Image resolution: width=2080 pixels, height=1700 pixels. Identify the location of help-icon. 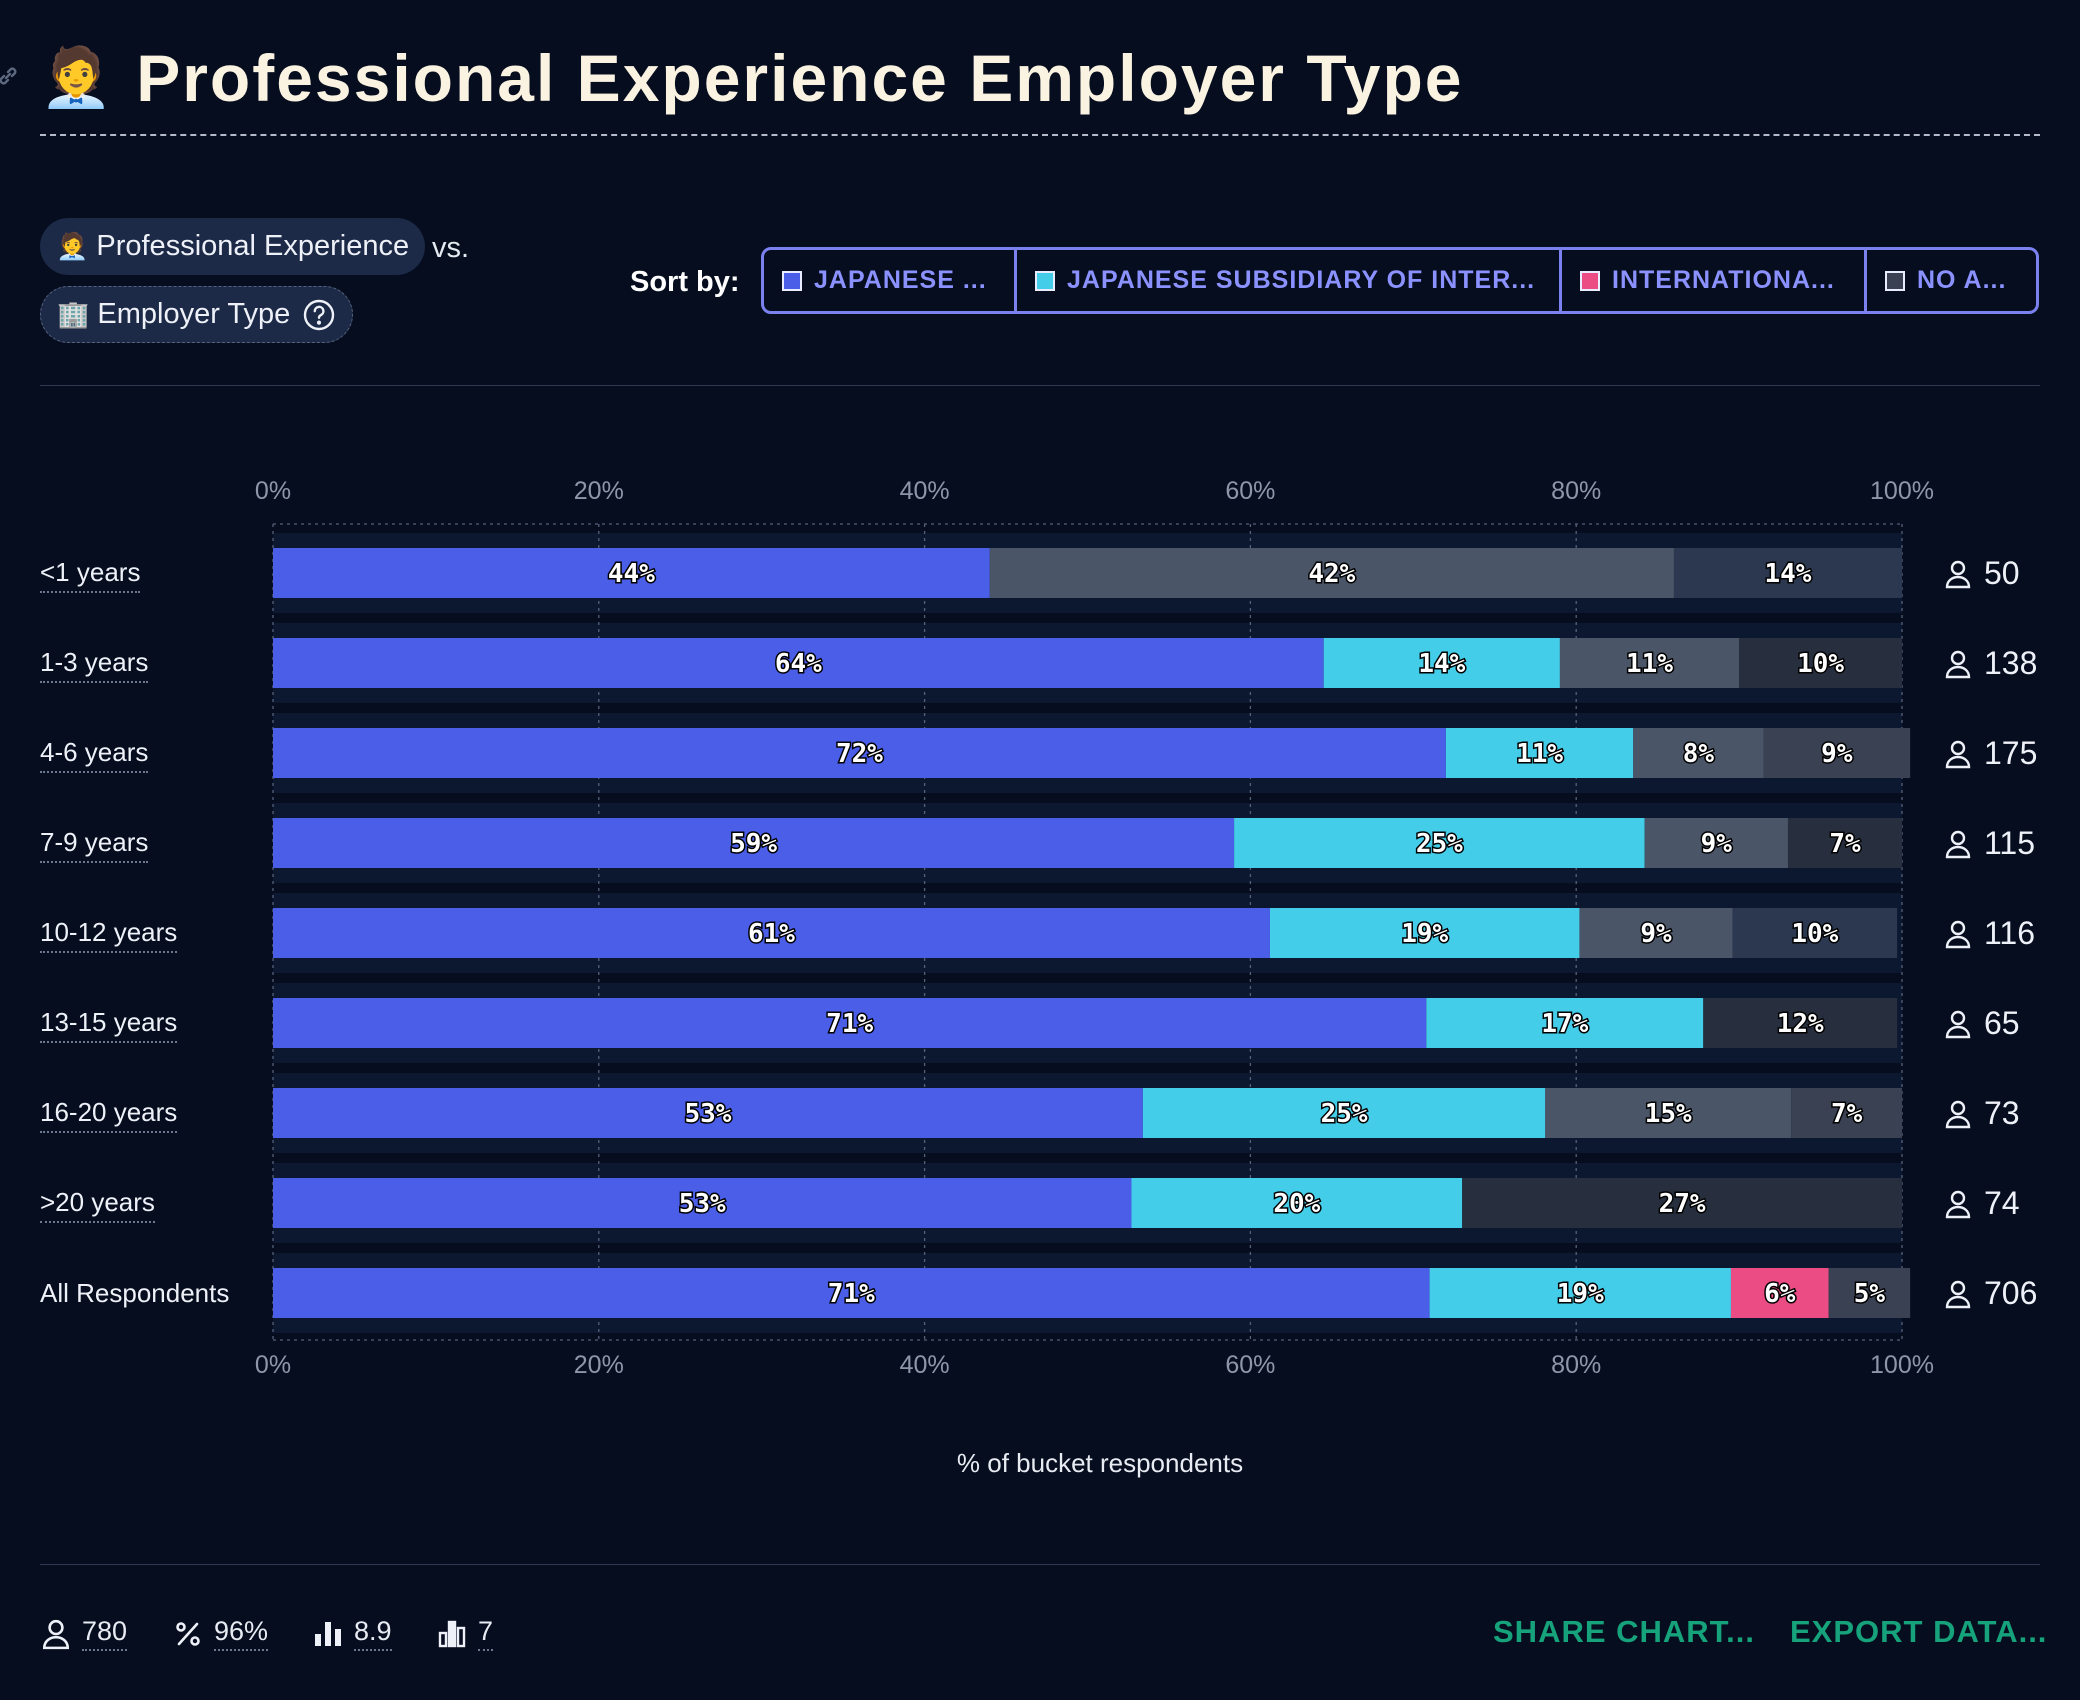
(319, 315).